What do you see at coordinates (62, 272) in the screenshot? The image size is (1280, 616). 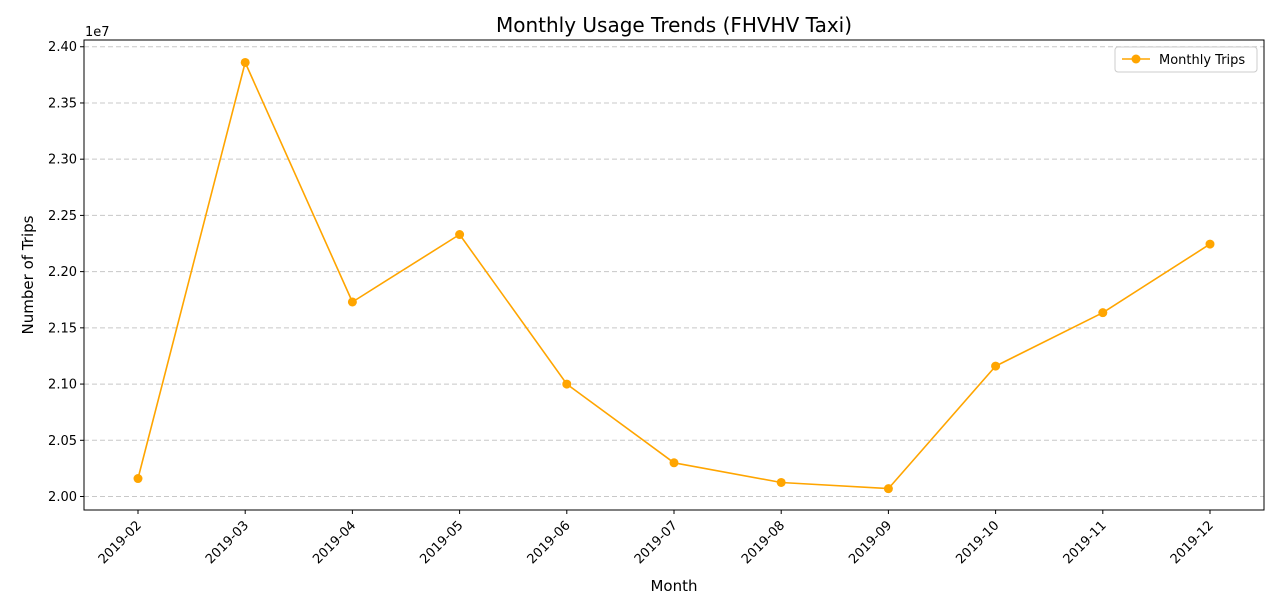 I see `y-tick-label: 2.20` at bounding box center [62, 272].